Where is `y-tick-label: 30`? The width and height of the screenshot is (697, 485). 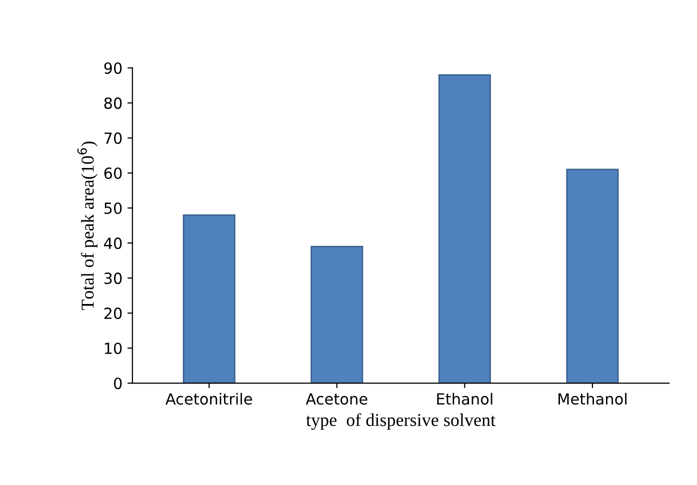 y-tick-label: 30 is located at coordinates (113, 278).